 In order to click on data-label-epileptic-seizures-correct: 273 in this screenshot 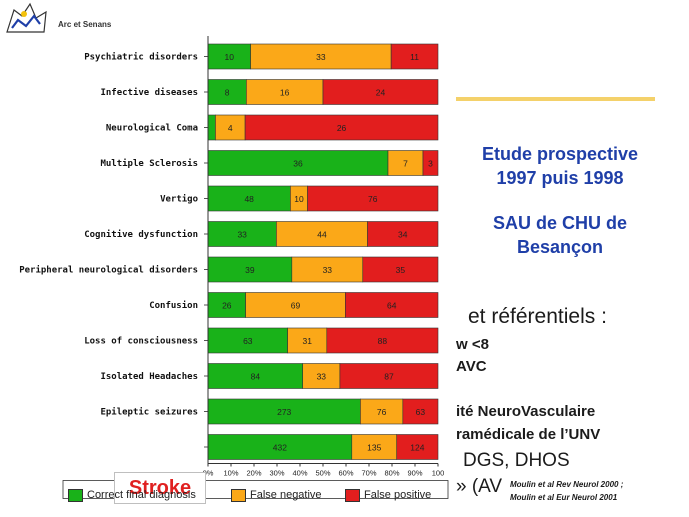, I will do `click(284, 412)`.